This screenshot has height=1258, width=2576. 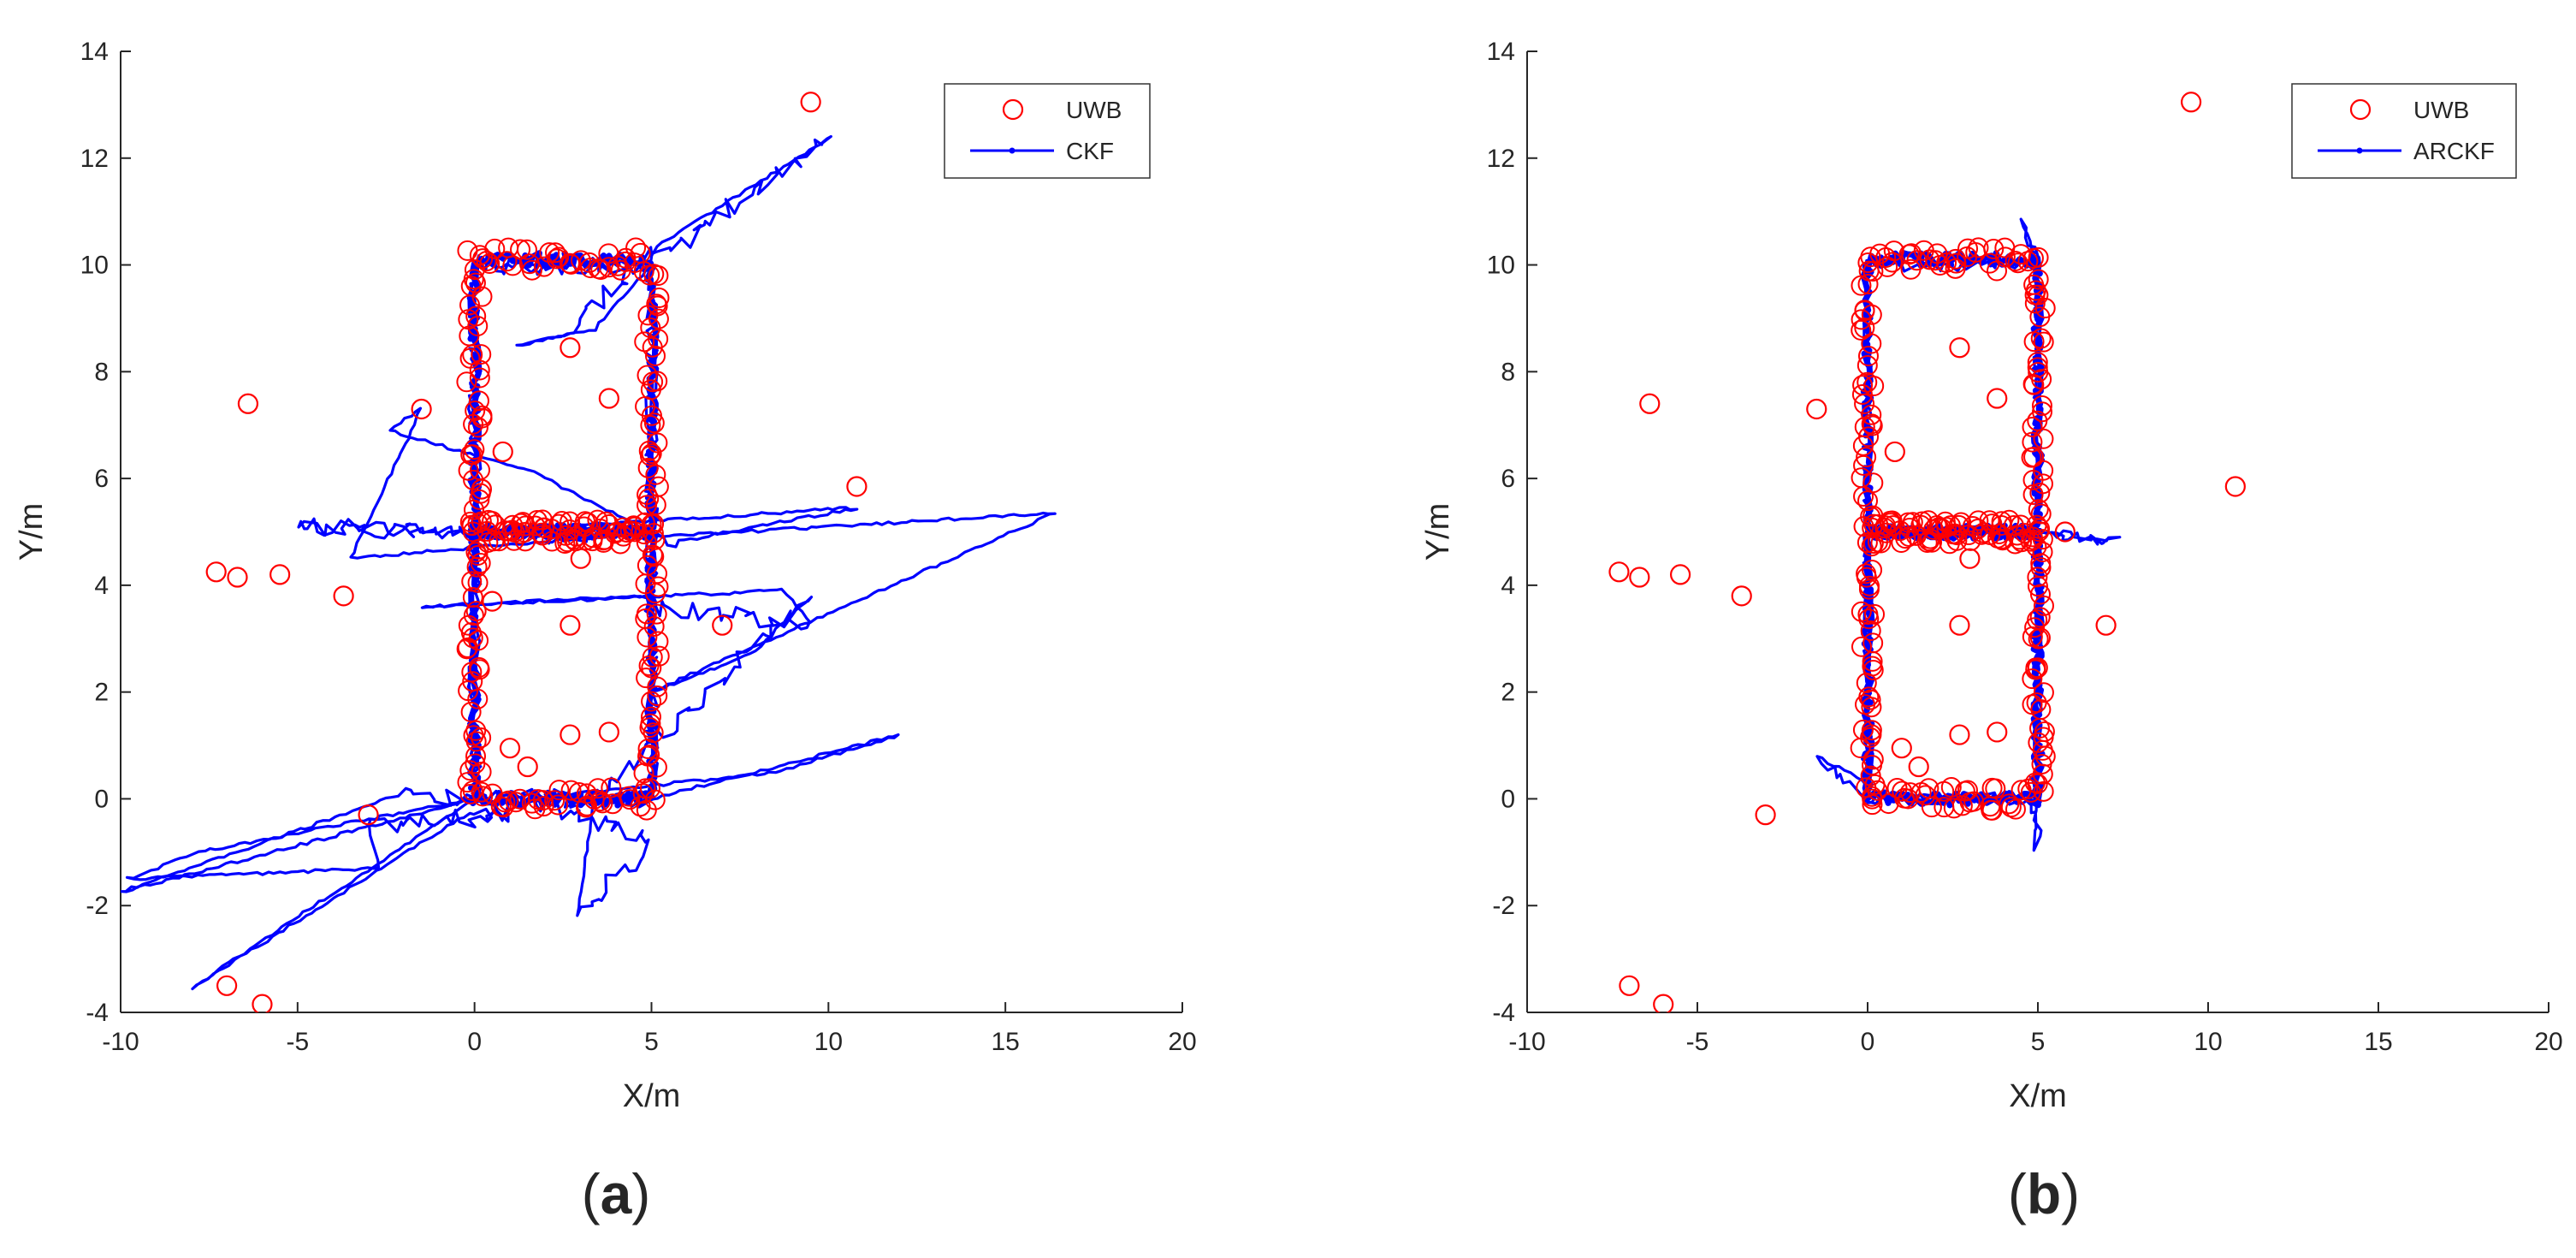 What do you see at coordinates (2044, 1193) in the screenshot?
I see `panel-label: (b)` at bounding box center [2044, 1193].